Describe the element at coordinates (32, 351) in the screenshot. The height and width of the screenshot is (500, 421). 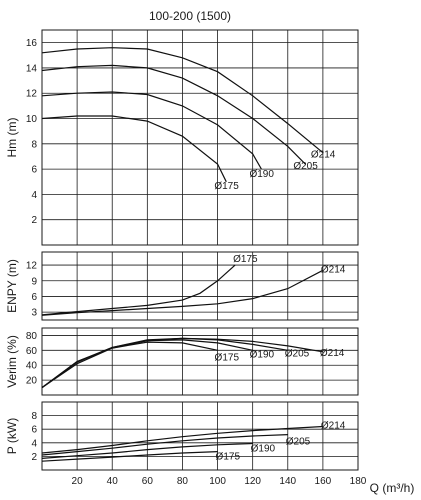
I see `y-tick-label: 60` at that location.